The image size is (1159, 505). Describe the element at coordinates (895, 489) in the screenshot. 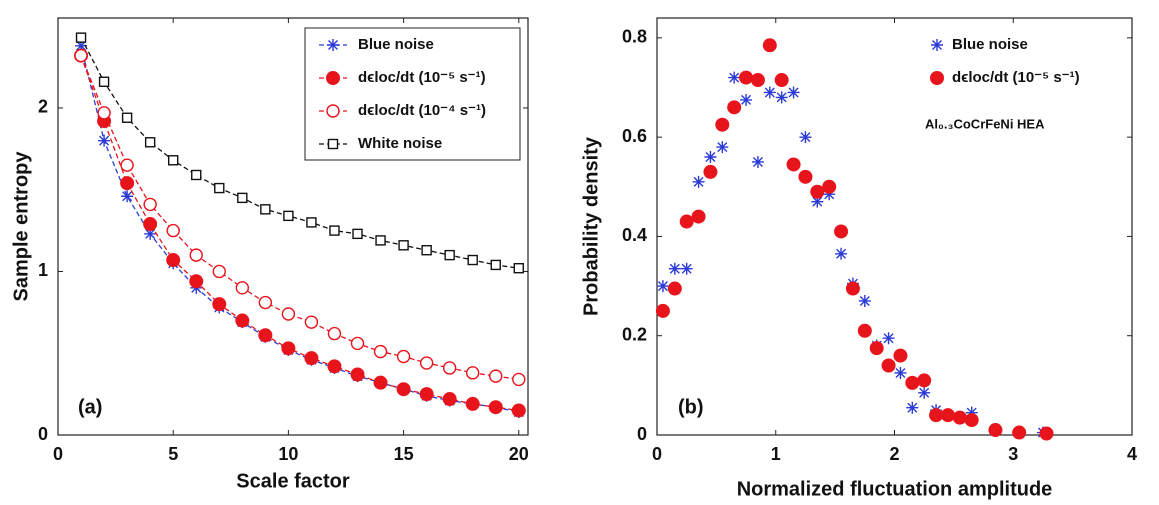

I see `x-axis-label: Normalized fluctuation amplitude` at that location.